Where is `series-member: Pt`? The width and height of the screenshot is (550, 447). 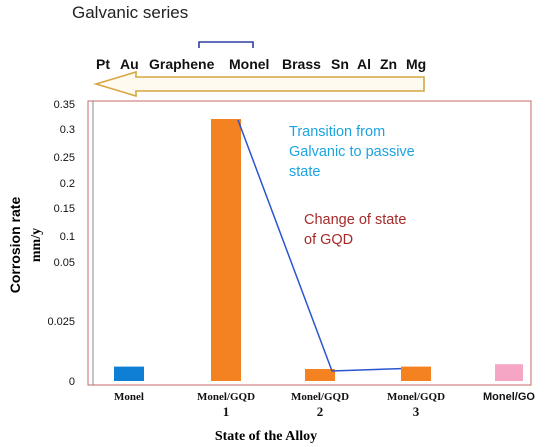
series-member: Pt is located at coordinates (103, 64).